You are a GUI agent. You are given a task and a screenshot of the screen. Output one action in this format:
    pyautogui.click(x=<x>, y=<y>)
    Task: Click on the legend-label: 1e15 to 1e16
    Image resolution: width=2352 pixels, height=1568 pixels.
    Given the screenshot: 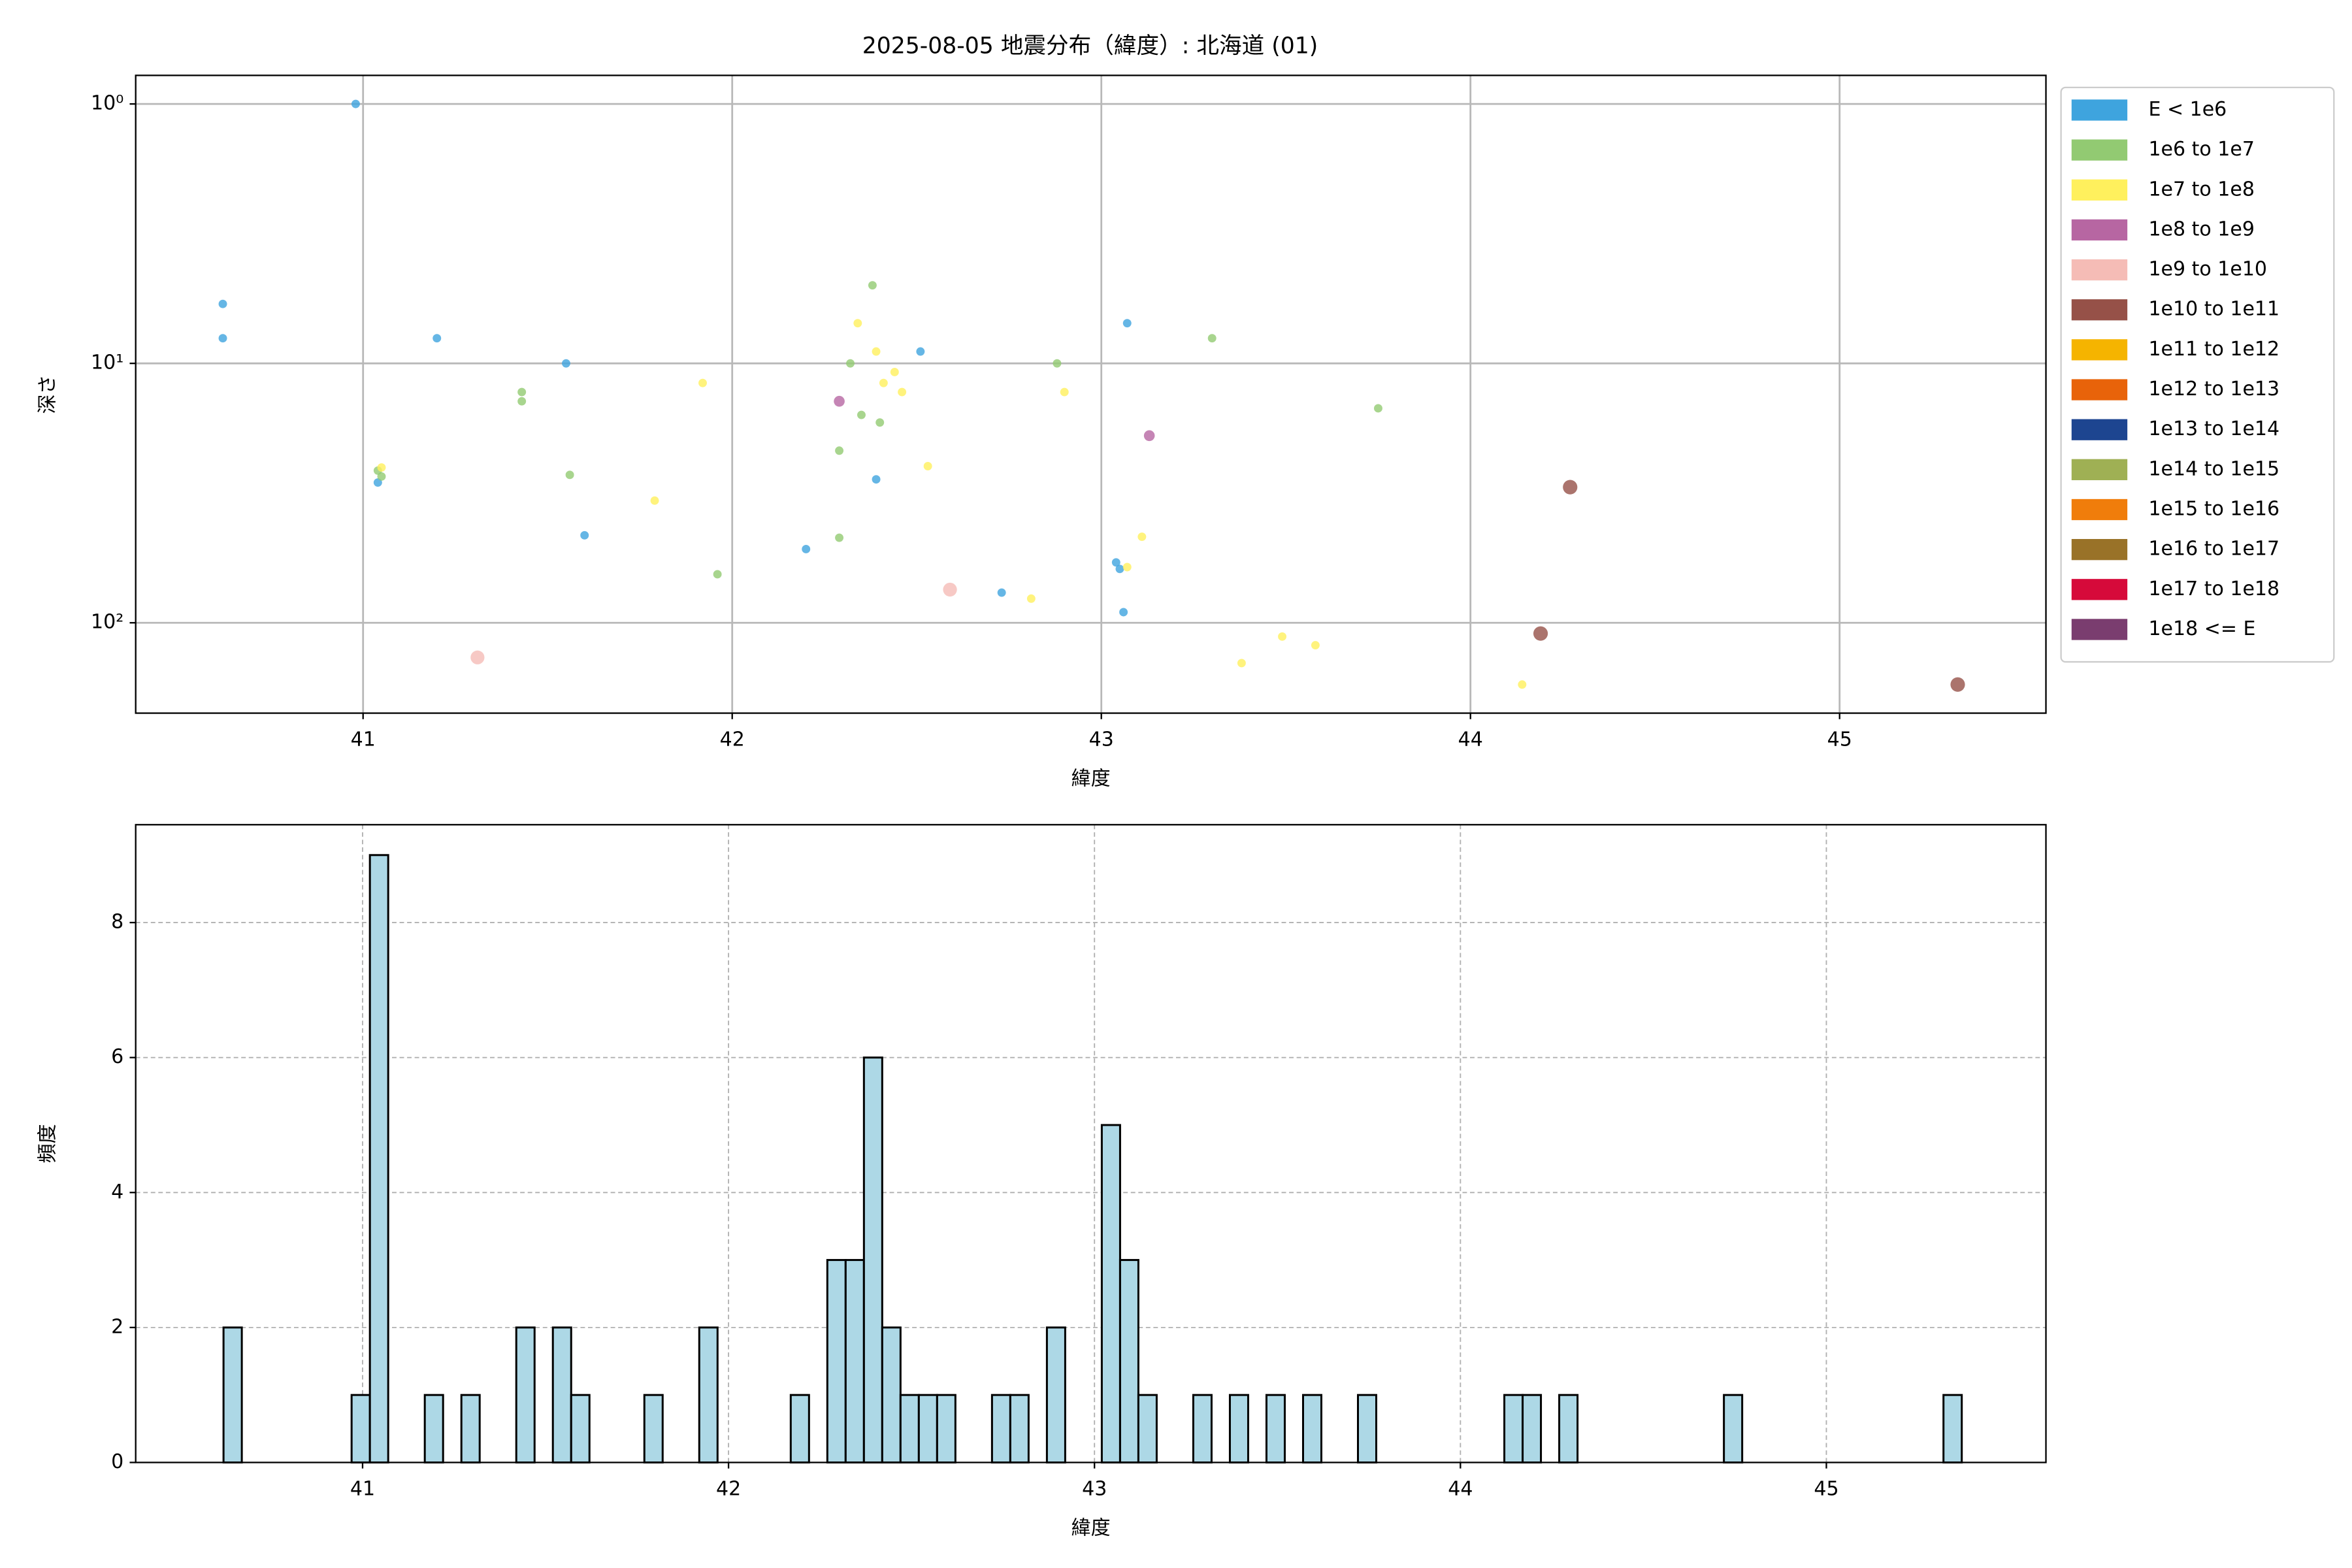 What is the action you would take?
    pyautogui.click(x=2213, y=509)
    